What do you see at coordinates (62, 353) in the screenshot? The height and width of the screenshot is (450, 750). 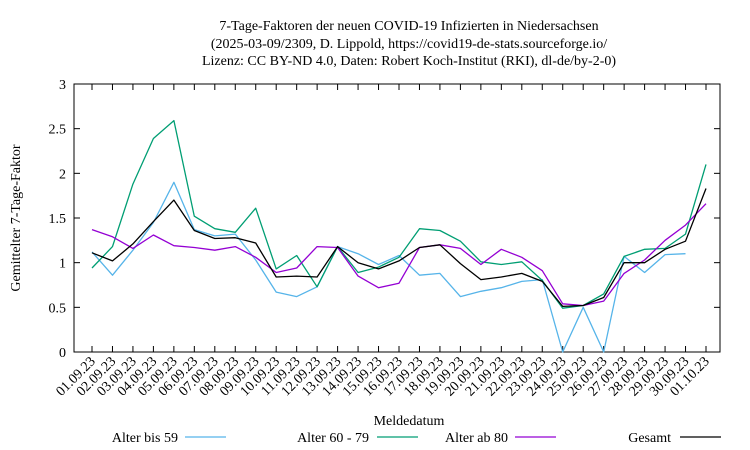 I see `y-tick-label: 0` at bounding box center [62, 353].